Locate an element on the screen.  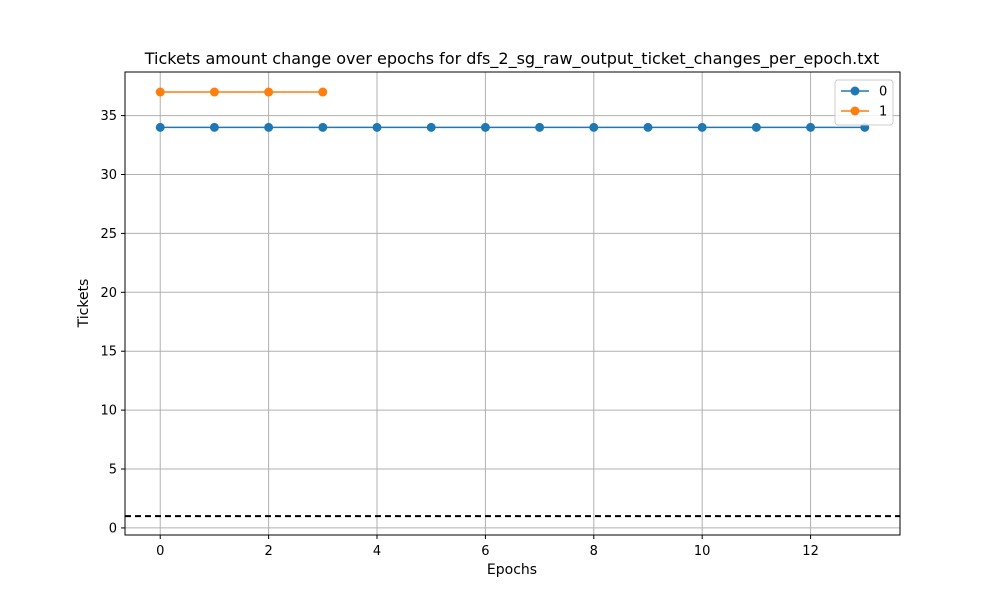
y-tick-label: 10 is located at coordinates (108, 411).